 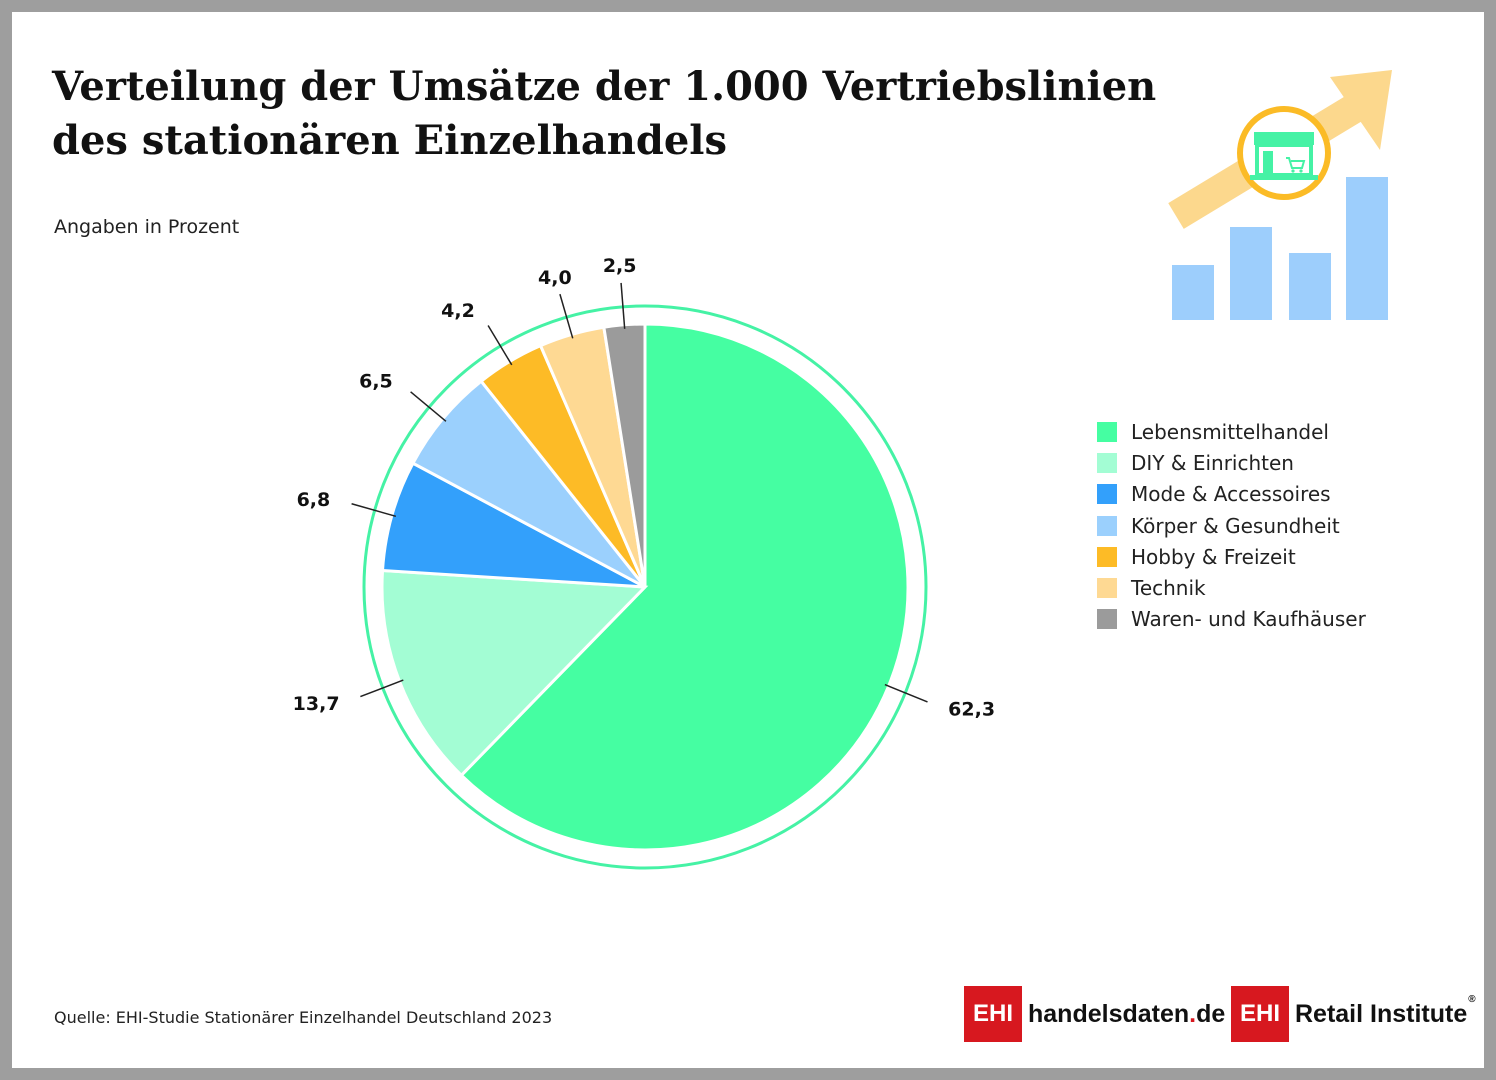 I want to click on legend-item: DIY & Einrichten, so click(x=1231, y=462).